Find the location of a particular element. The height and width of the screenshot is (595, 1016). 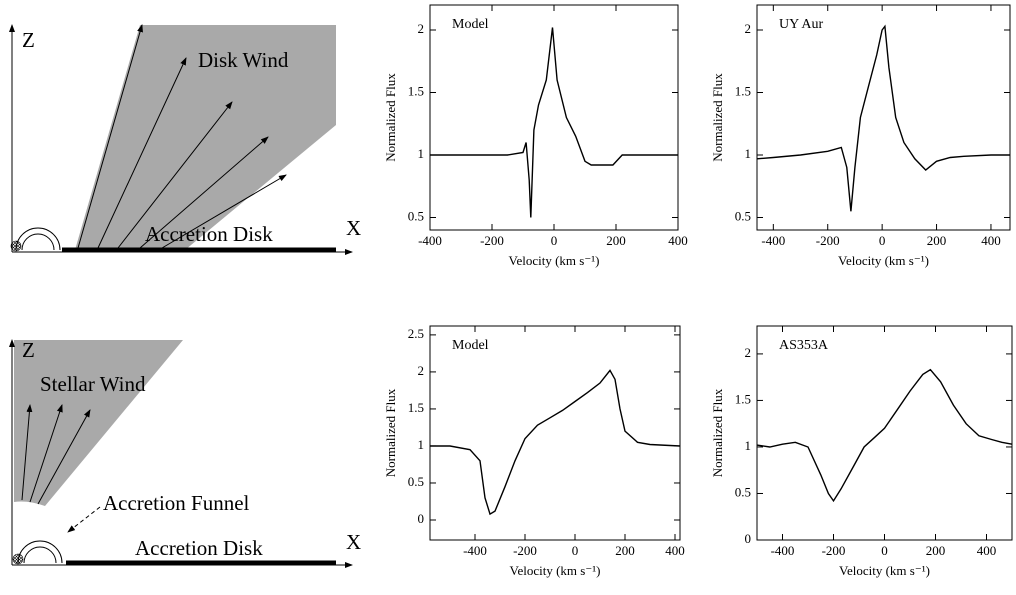

wind-label: Disk Wind is located at coordinates (243, 60).